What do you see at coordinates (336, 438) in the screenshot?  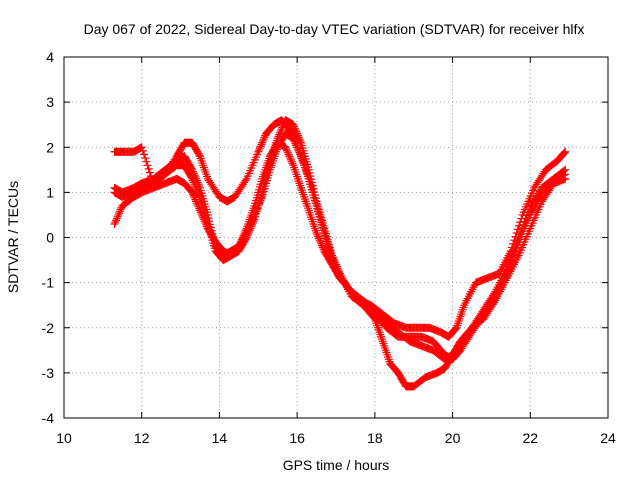 I see `x-tick-labels: 10 12 14 16 18 20 22 24` at bounding box center [336, 438].